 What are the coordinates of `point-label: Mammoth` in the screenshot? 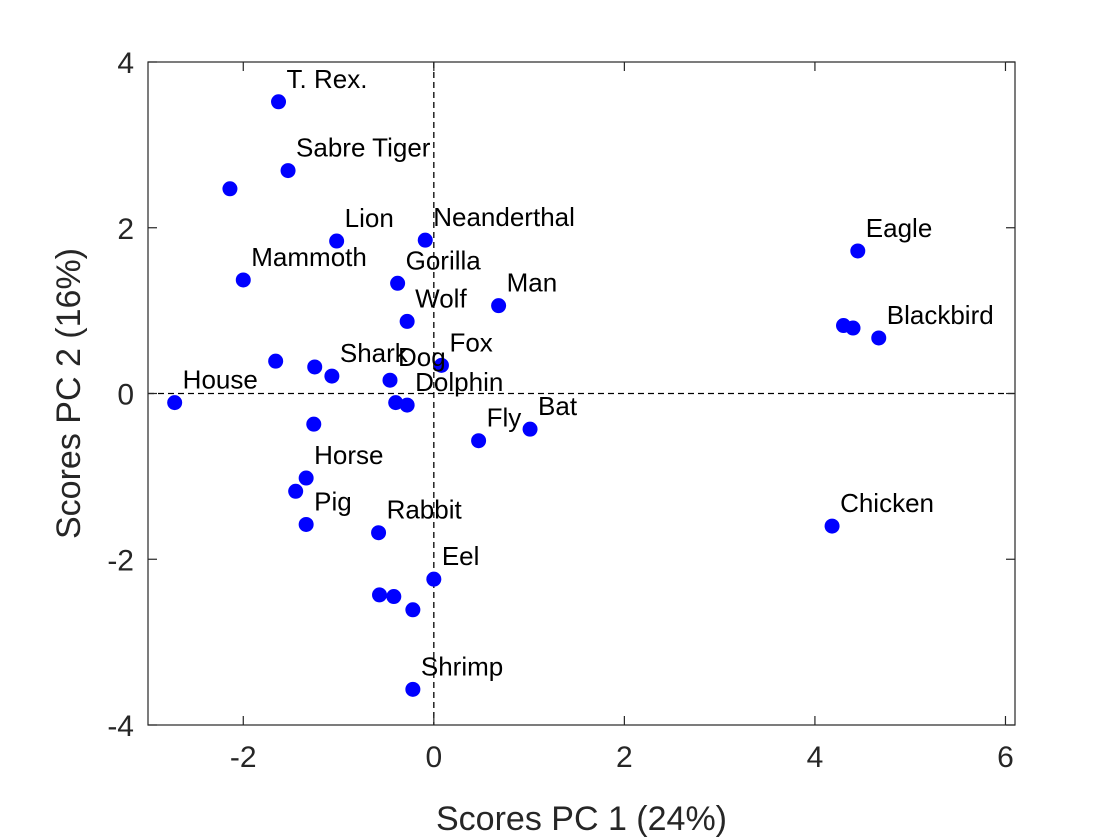 It's located at (309, 257).